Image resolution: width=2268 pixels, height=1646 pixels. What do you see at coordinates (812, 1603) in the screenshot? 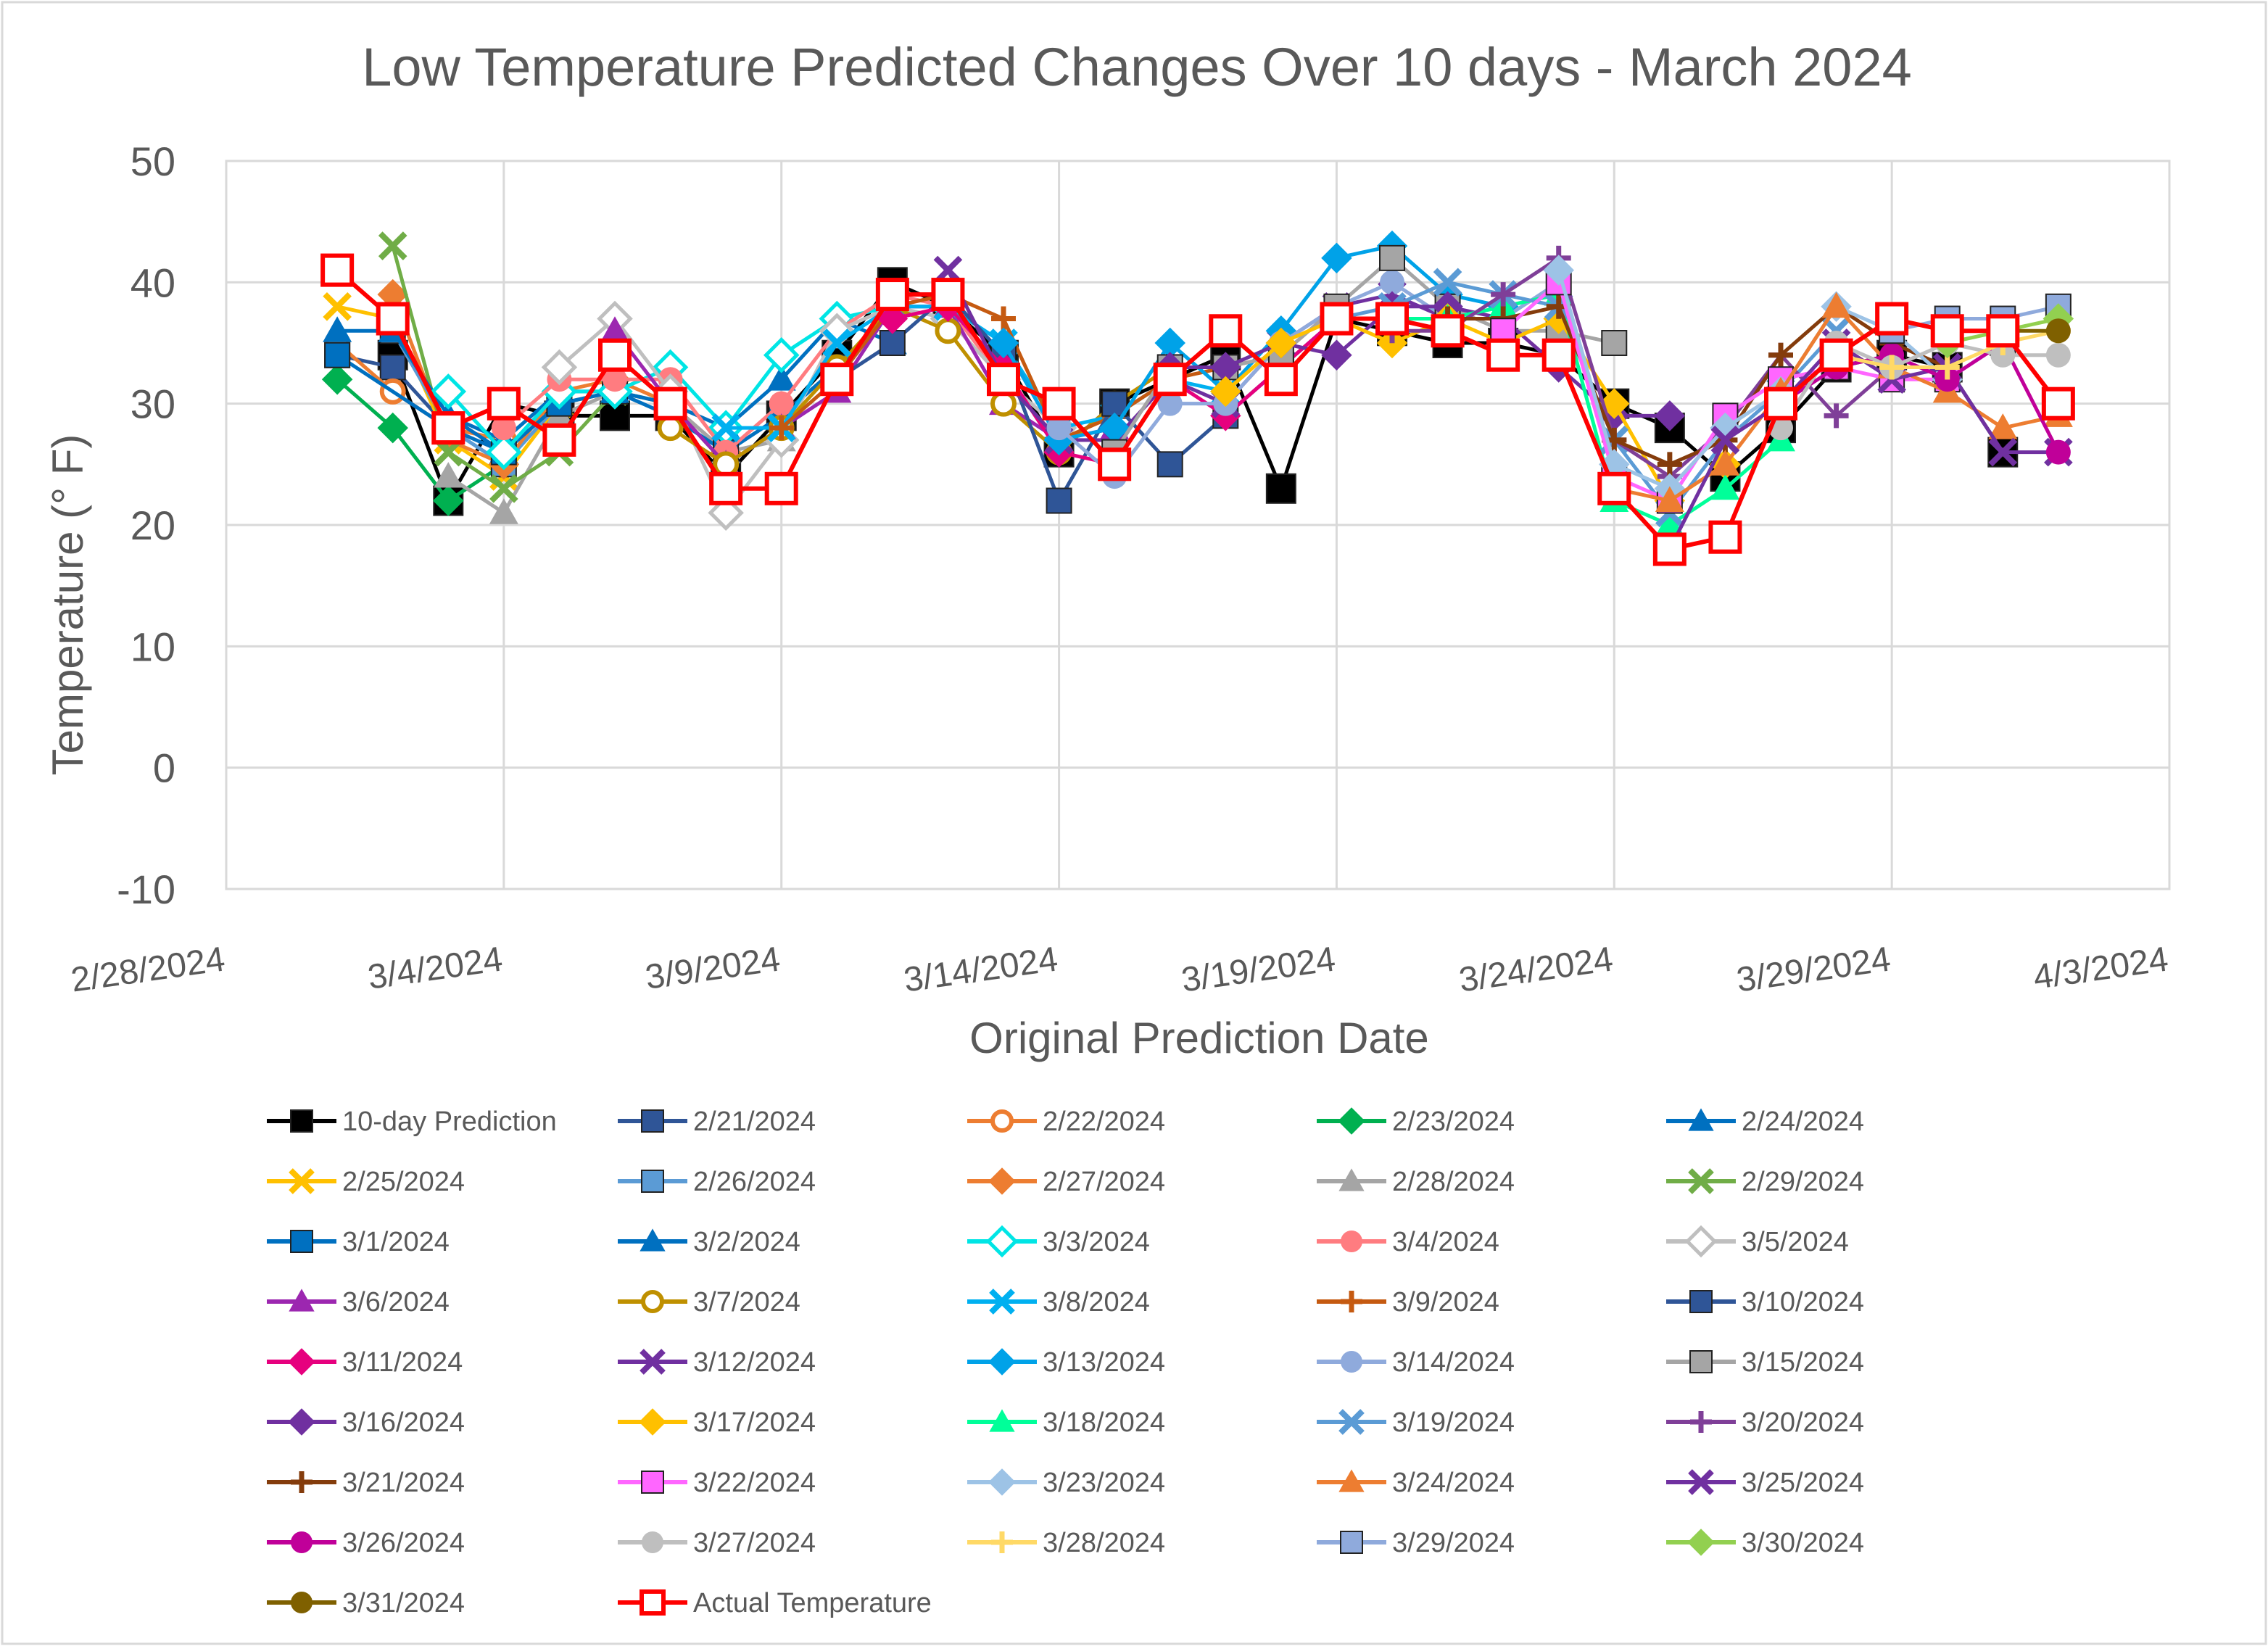
I see `legend-label: Actual Temperature` at bounding box center [812, 1603].